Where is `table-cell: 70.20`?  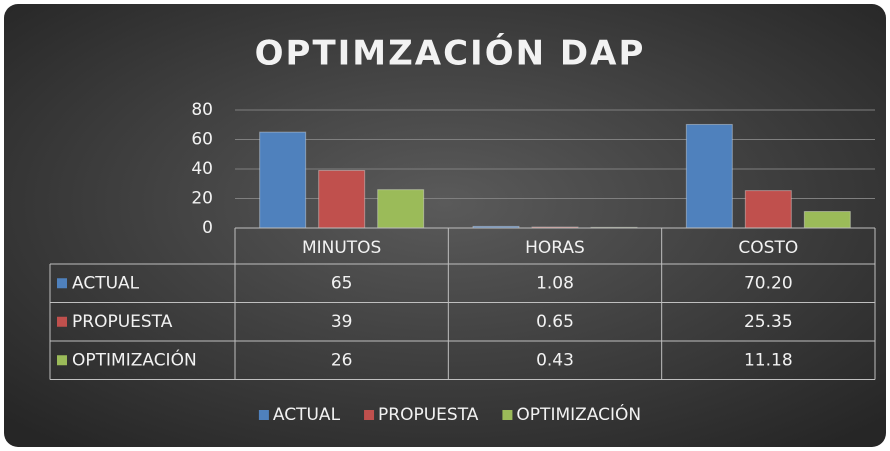 table-cell: 70.20 is located at coordinates (768, 283).